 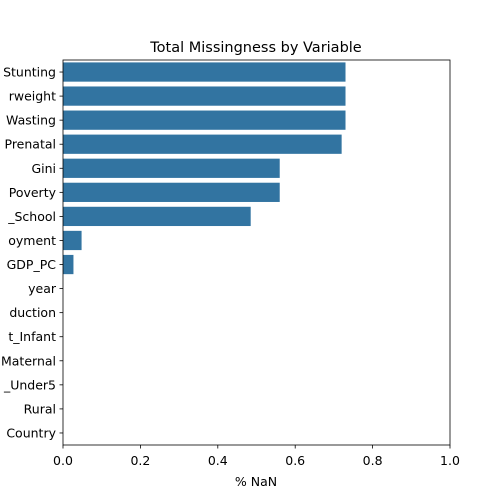 I want to click on x-axis-label: % NaN, so click(x=256, y=481).